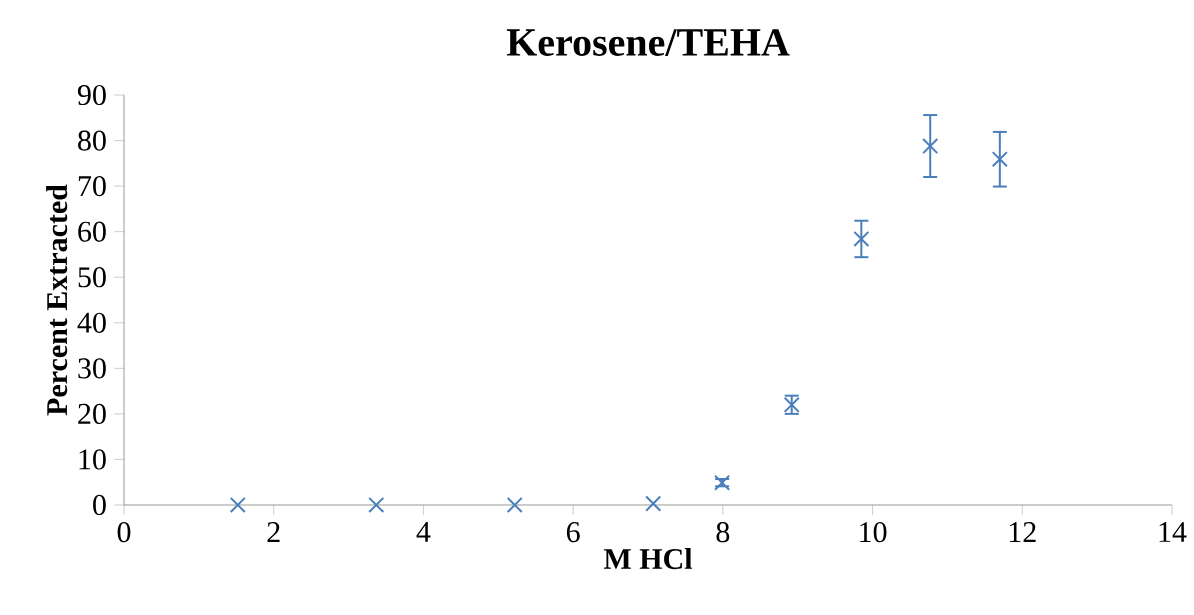 The width and height of the screenshot is (1194, 615). I want to click on x-tick-label: 2, so click(273, 532).